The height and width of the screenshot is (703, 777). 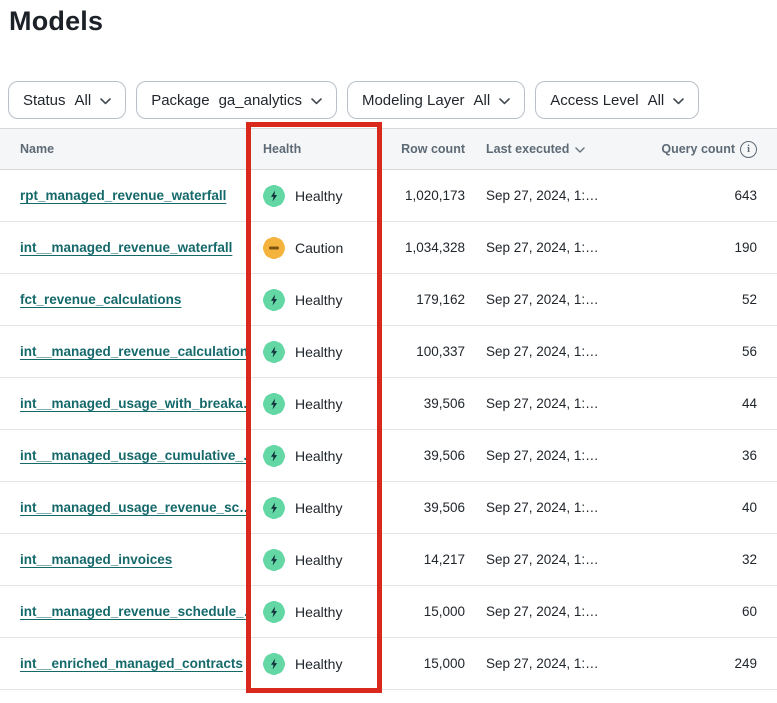 I want to click on name-cell: int__managed_invoices, so click(x=125, y=560).